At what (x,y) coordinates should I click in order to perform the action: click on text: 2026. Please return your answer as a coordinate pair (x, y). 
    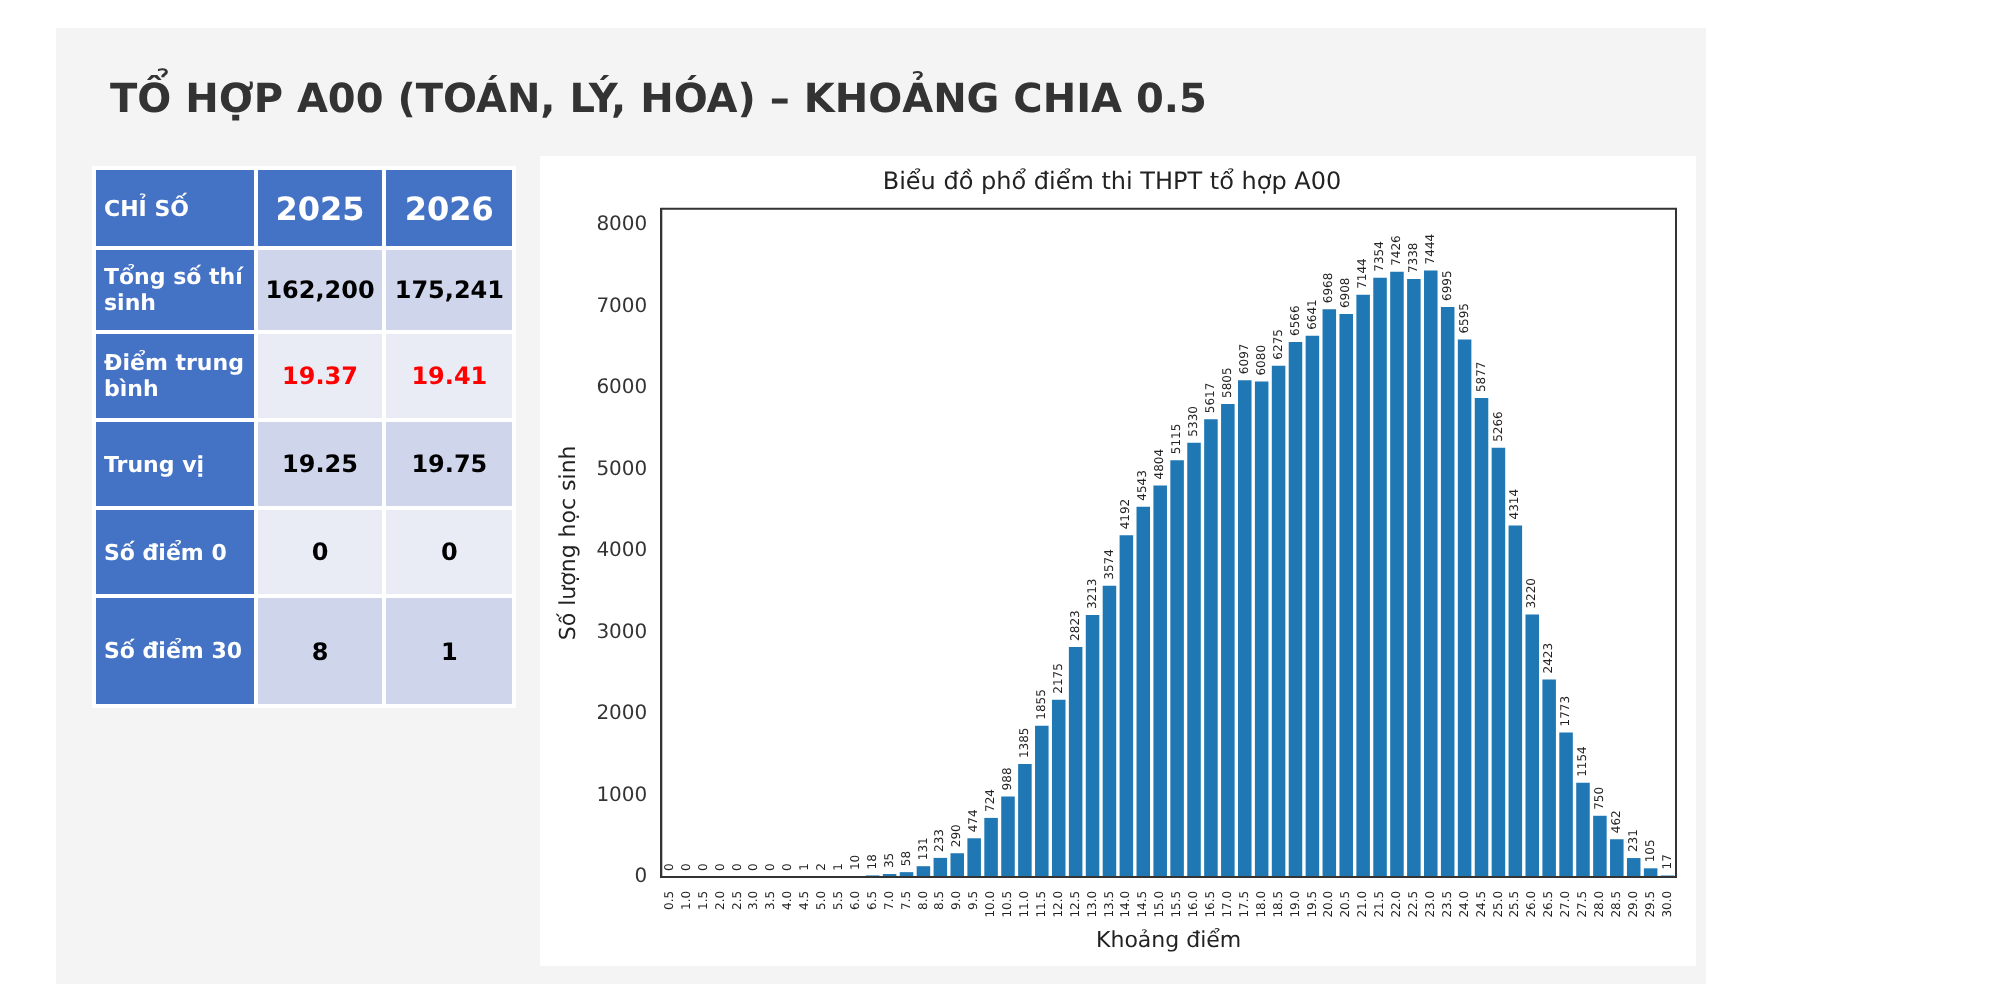
    Looking at the image, I should click on (449, 208).